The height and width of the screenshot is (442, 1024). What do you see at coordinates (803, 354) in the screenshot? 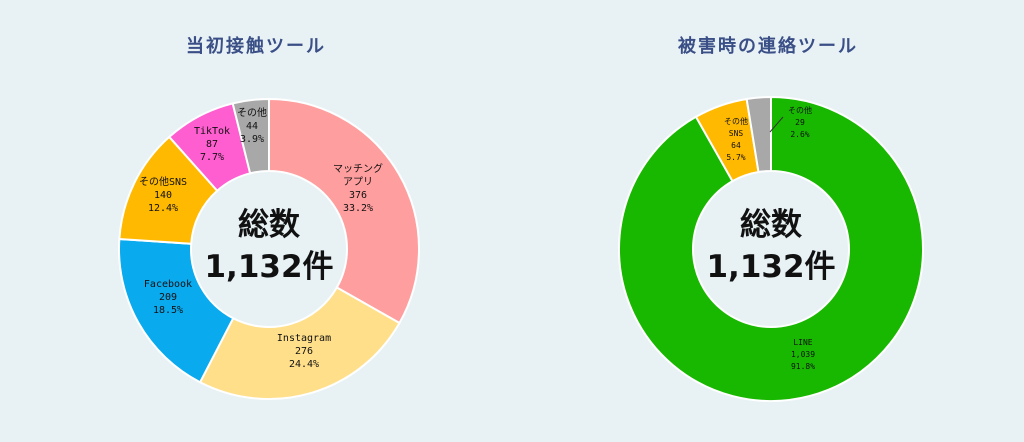
I see `data-label: LINE 1,039 91.8%` at bounding box center [803, 354].